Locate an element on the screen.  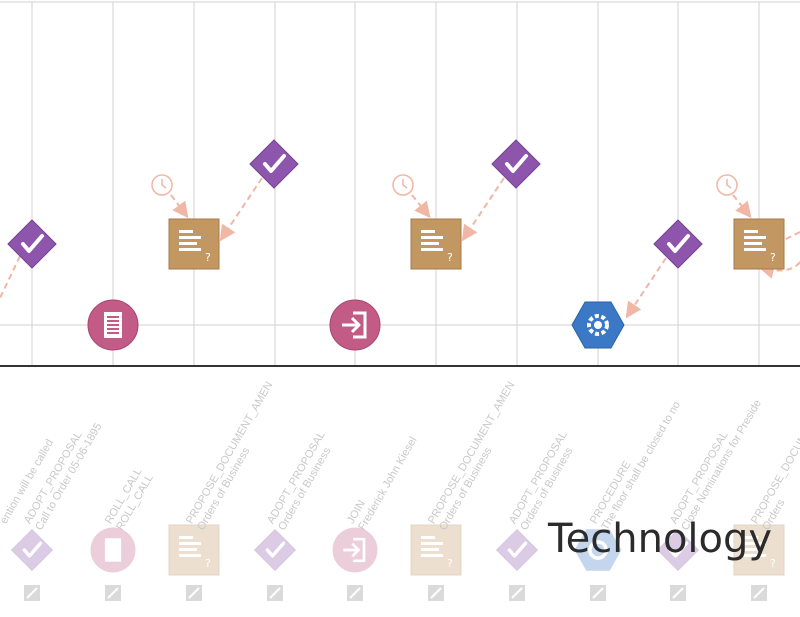
join-node is located at coordinates (355, 325).